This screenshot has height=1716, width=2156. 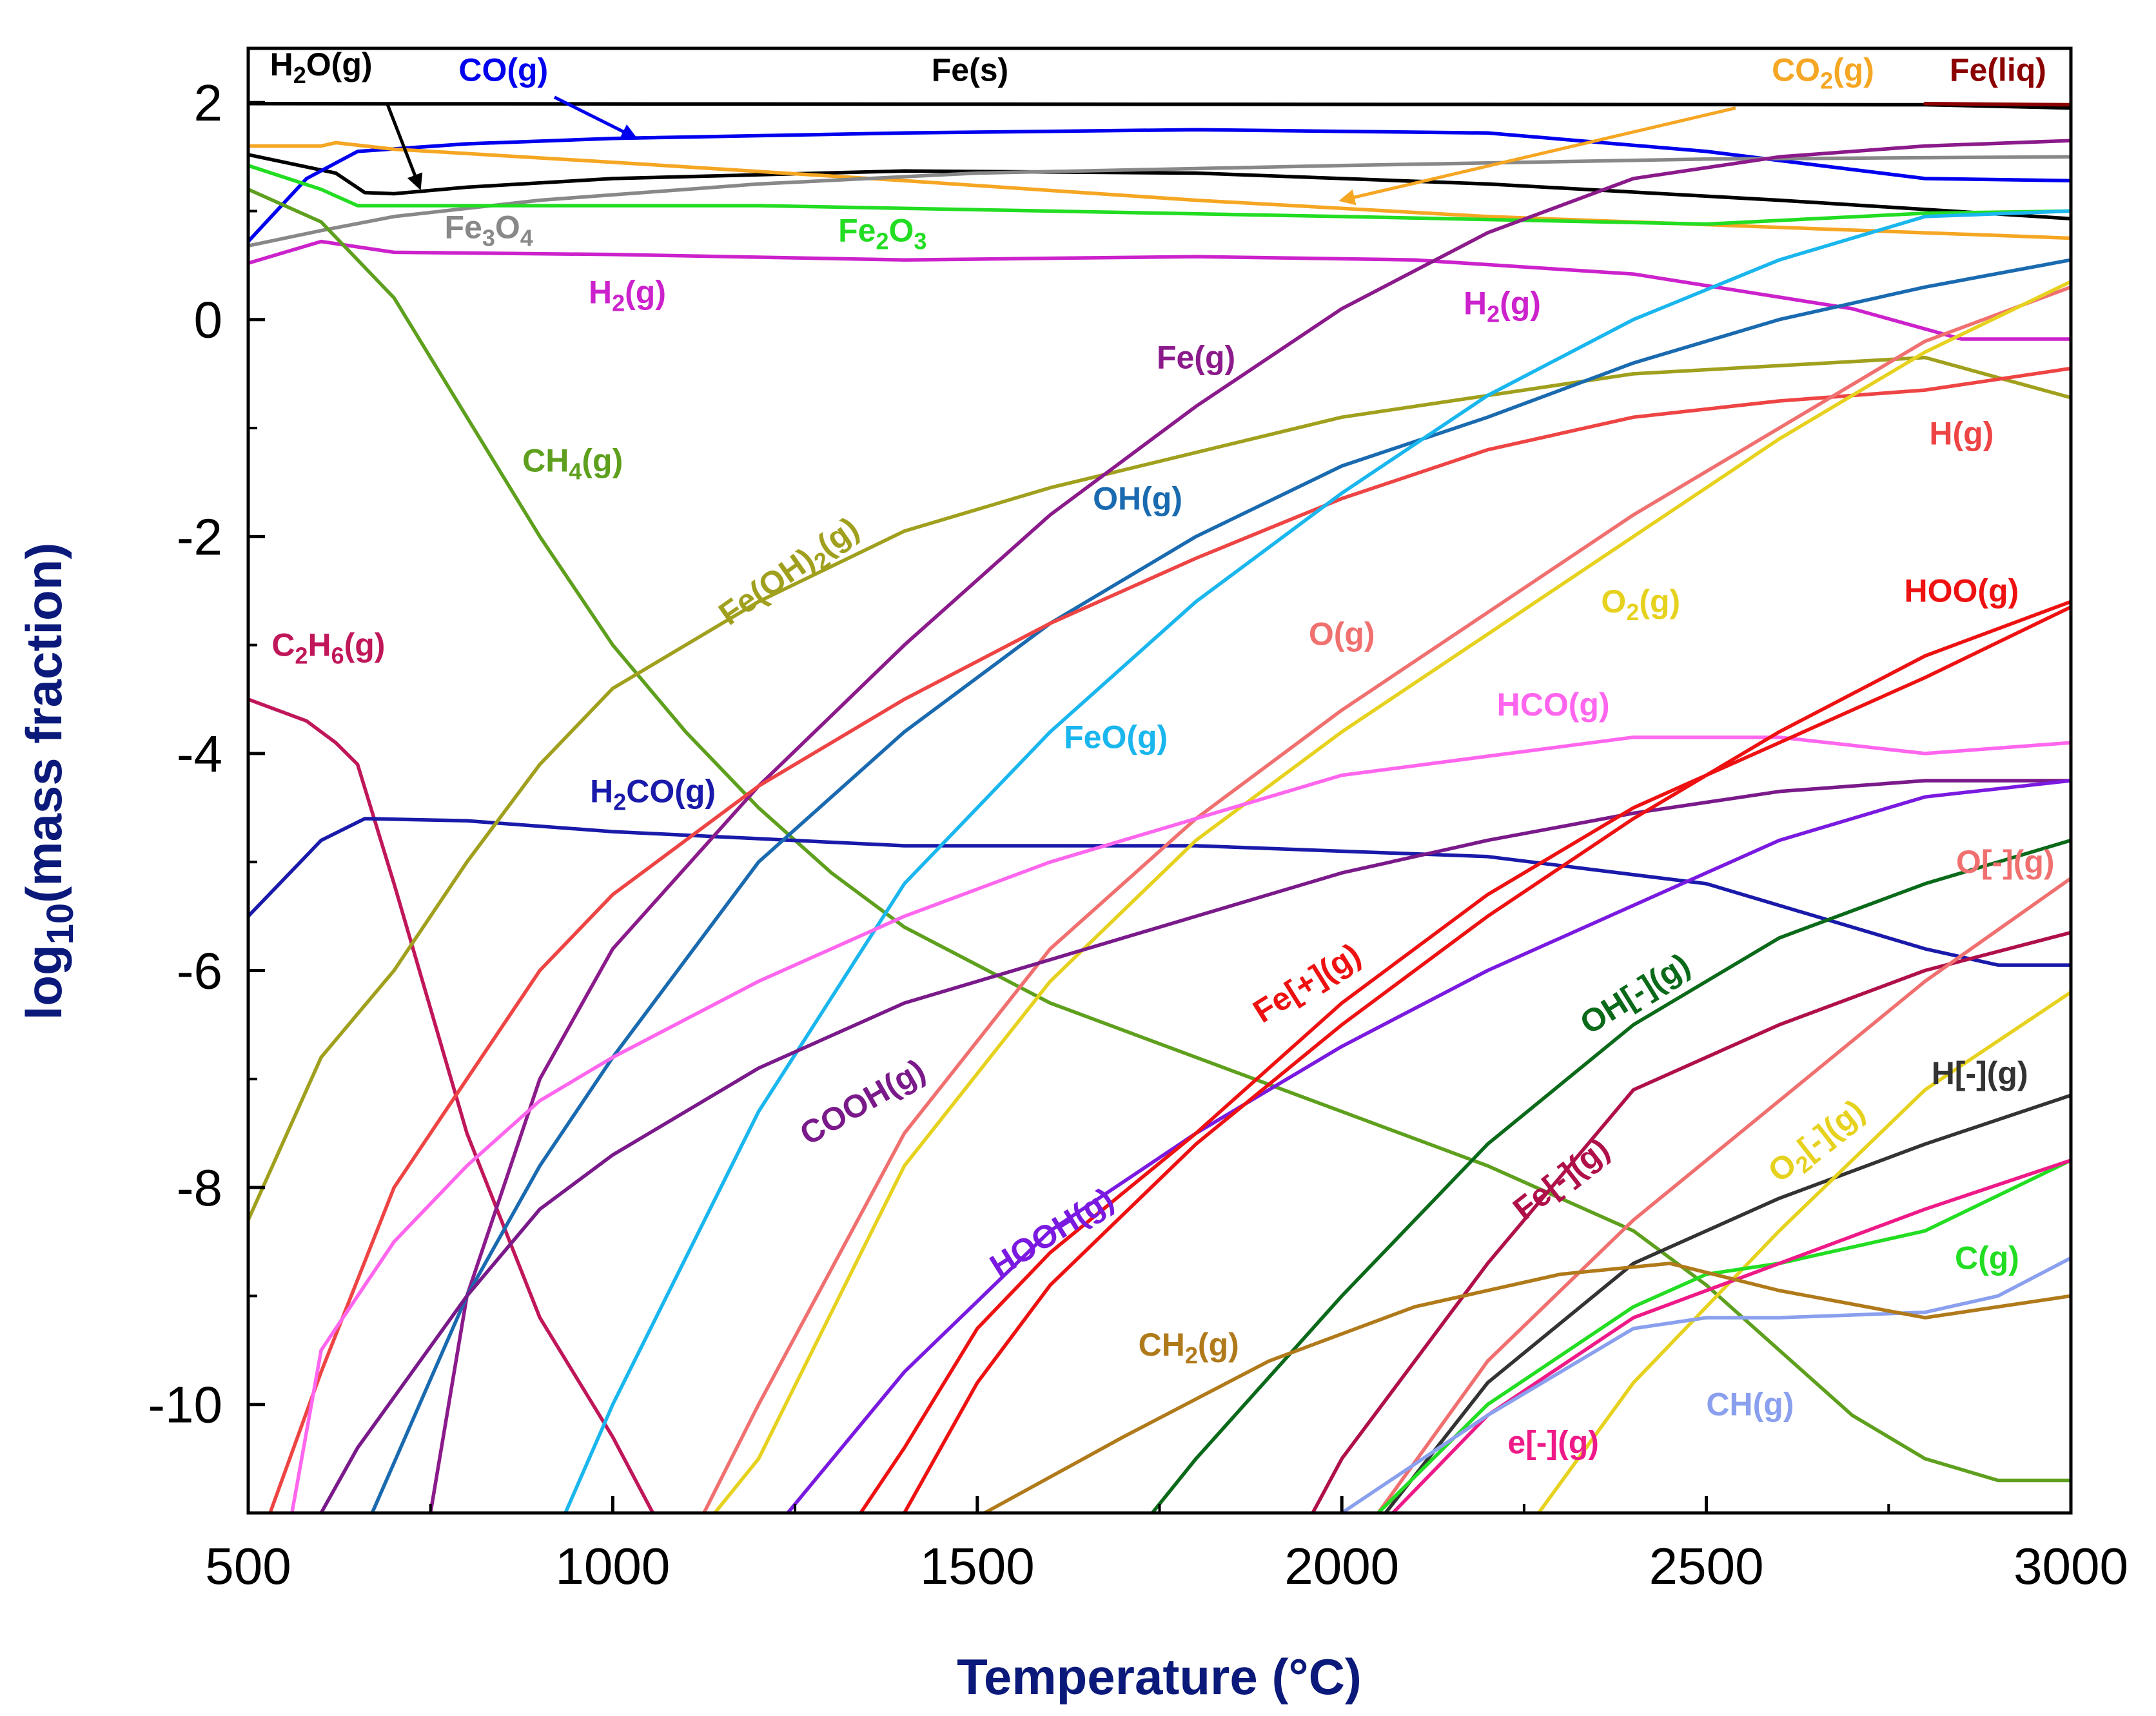 I want to click on series-e-g, so click(x=1731, y=1335).